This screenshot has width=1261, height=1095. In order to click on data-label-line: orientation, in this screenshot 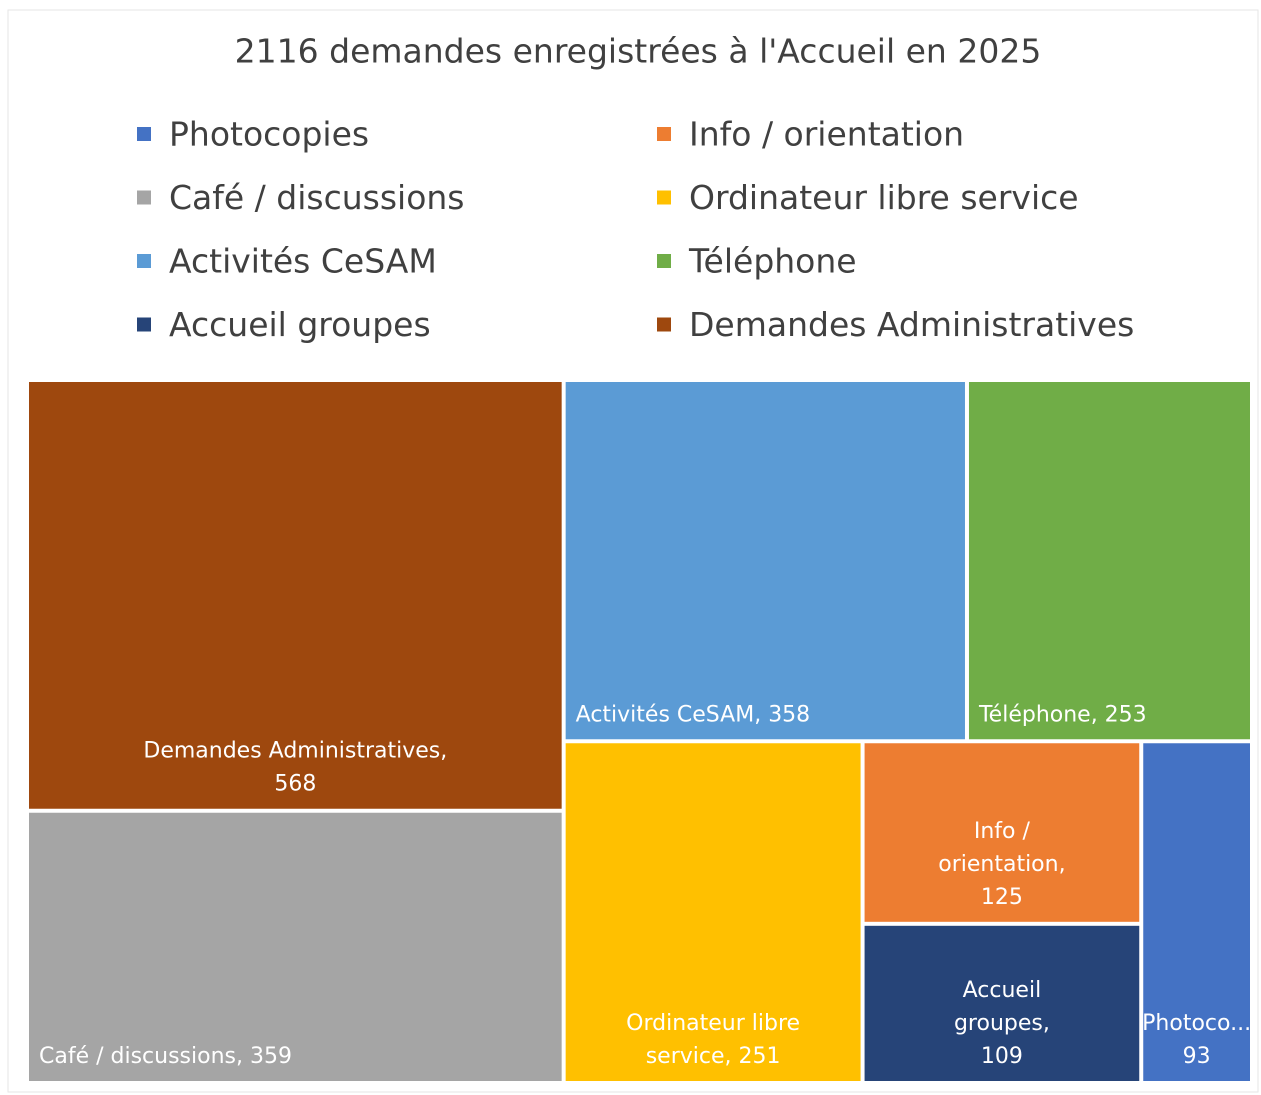, I will do `click(1001, 864)`.